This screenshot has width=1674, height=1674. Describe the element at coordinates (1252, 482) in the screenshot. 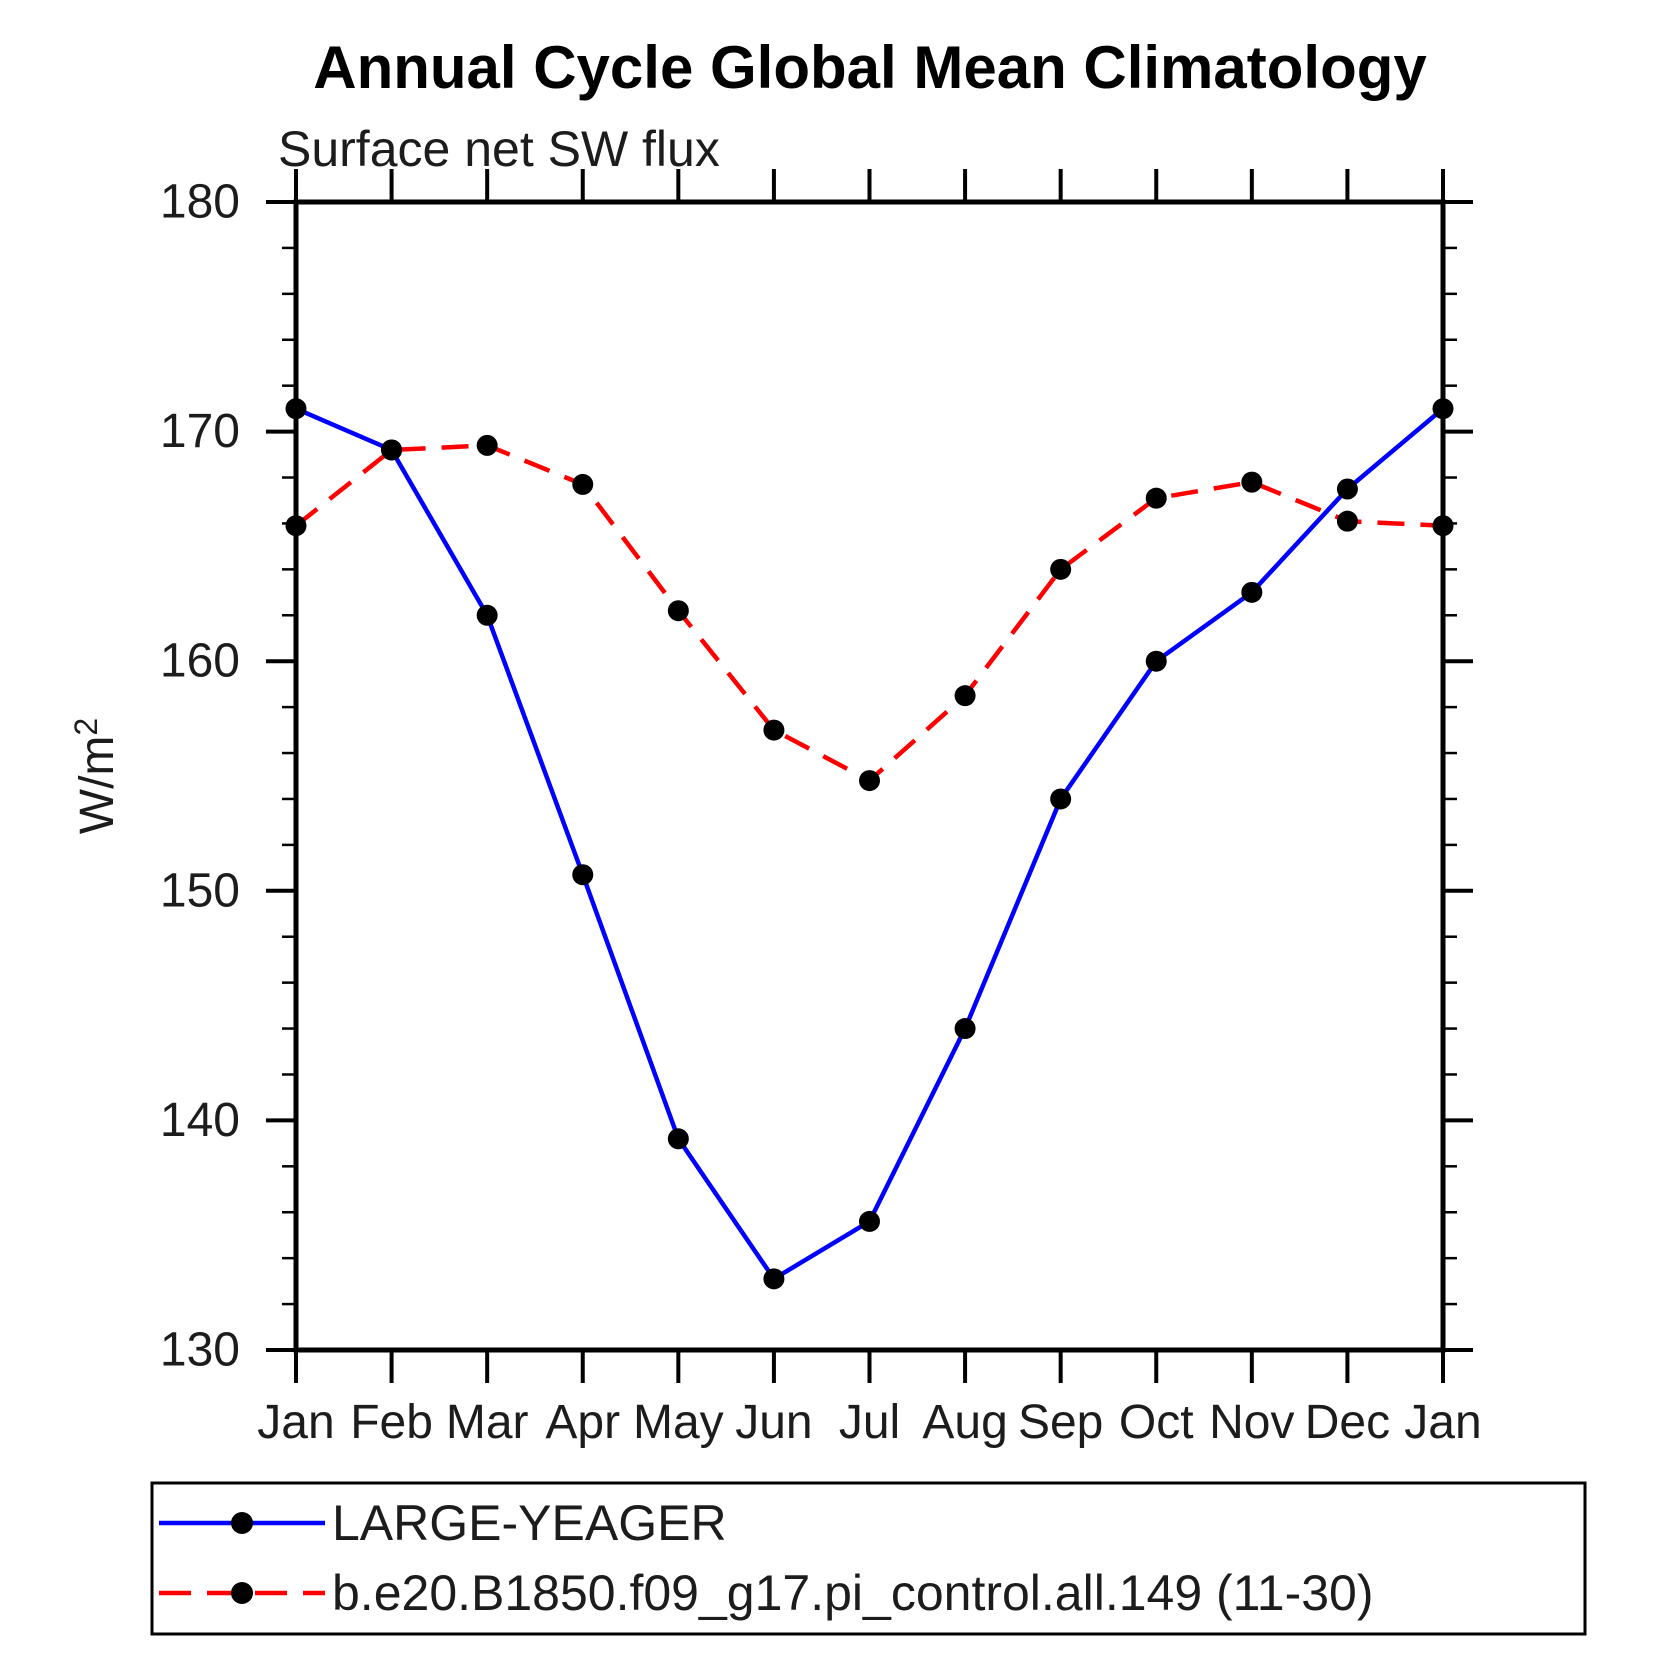

I see `series-1-marker-nov` at that location.